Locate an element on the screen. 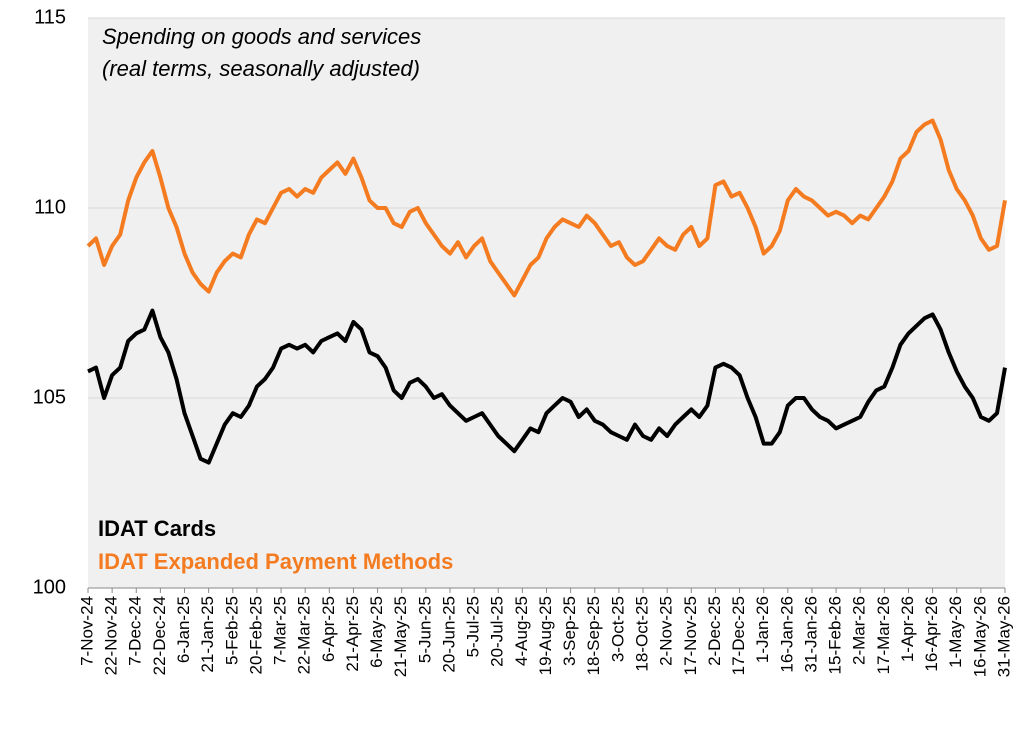 The width and height of the screenshot is (1024, 731). x-tick-label: 2-Nov-25 is located at coordinates (666, 631).